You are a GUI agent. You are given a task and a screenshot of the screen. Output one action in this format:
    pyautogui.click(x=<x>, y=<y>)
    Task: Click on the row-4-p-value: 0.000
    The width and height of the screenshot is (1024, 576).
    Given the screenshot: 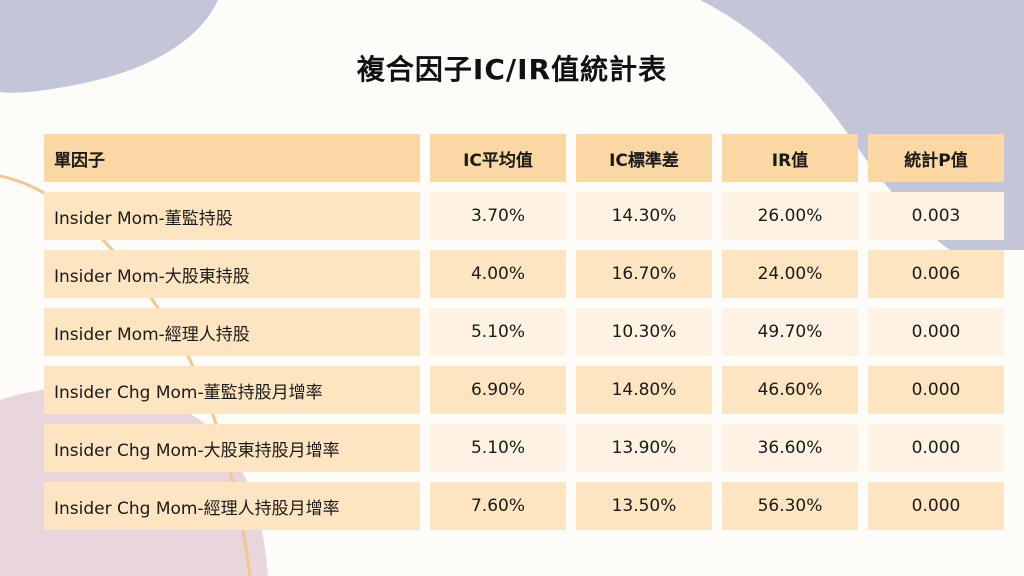 What is the action you would take?
    pyautogui.click(x=936, y=390)
    